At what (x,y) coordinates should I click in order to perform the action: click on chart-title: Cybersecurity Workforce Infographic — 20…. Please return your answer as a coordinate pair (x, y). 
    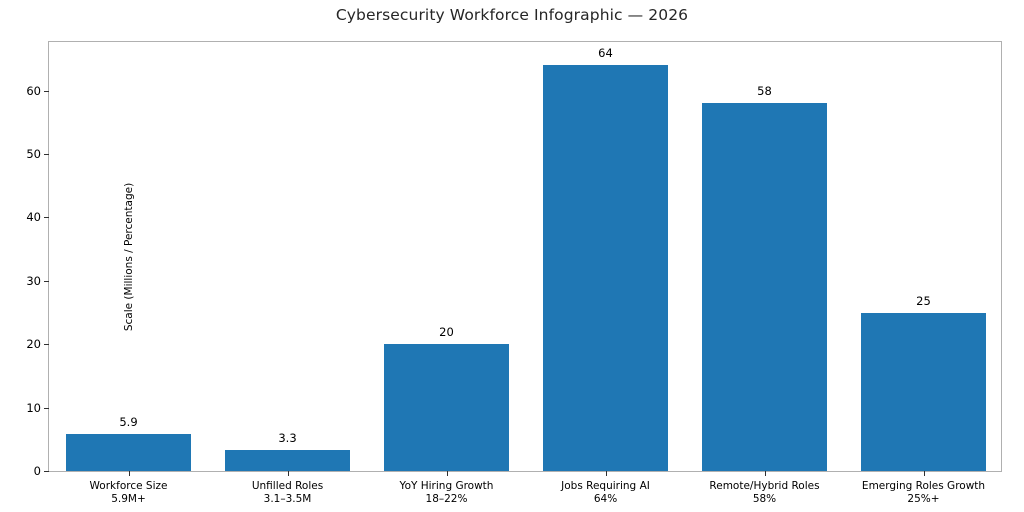
    Looking at the image, I should click on (512, 15).